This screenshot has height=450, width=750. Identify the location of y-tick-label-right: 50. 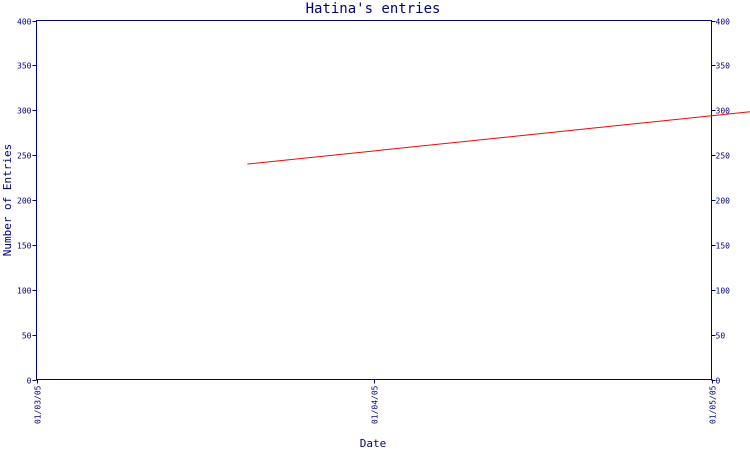
(721, 336).